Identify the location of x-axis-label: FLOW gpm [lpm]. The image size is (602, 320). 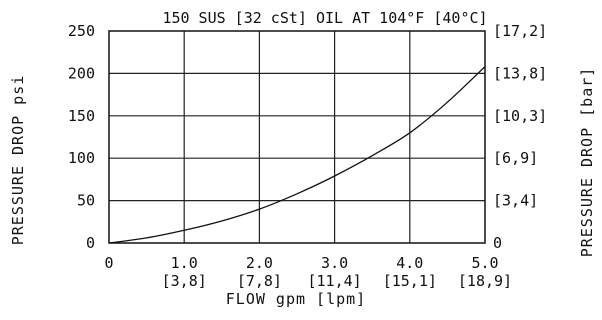
(296, 299).